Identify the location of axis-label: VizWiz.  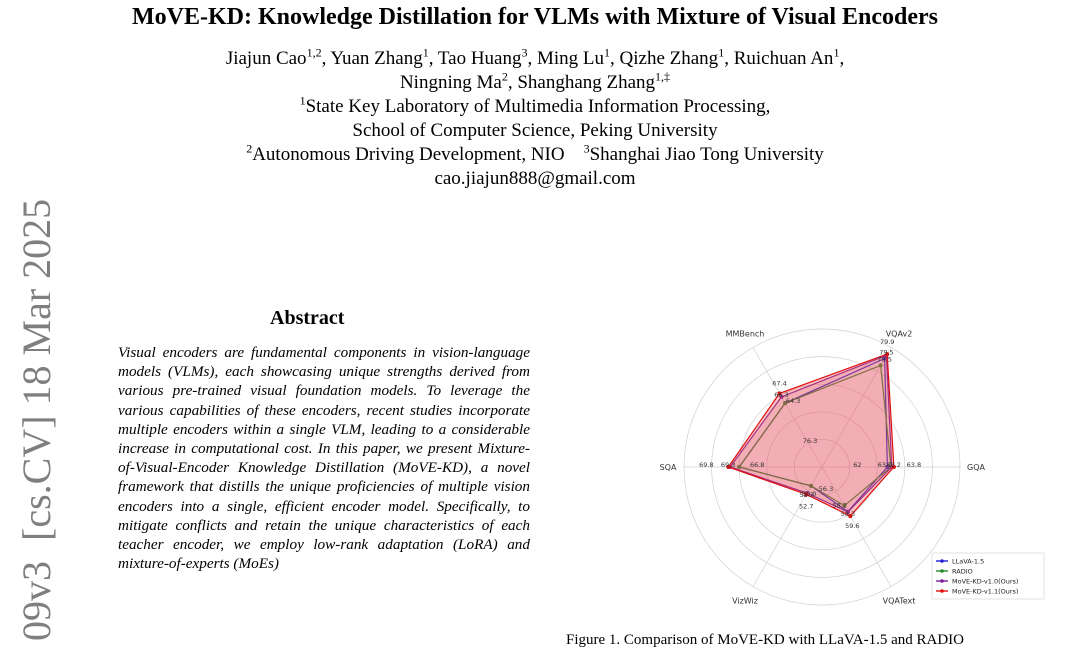
(745, 600).